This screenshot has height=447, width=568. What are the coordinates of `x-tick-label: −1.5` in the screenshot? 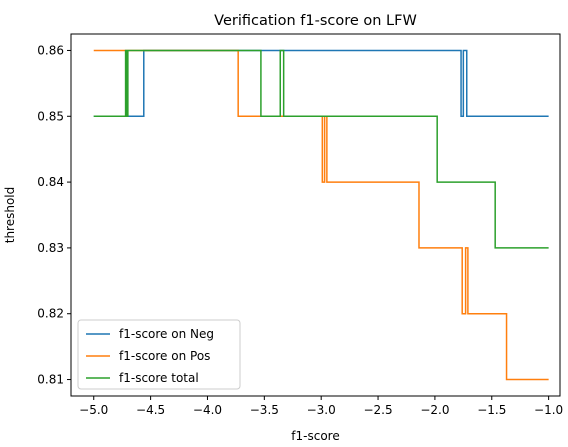 It's located at (491, 410).